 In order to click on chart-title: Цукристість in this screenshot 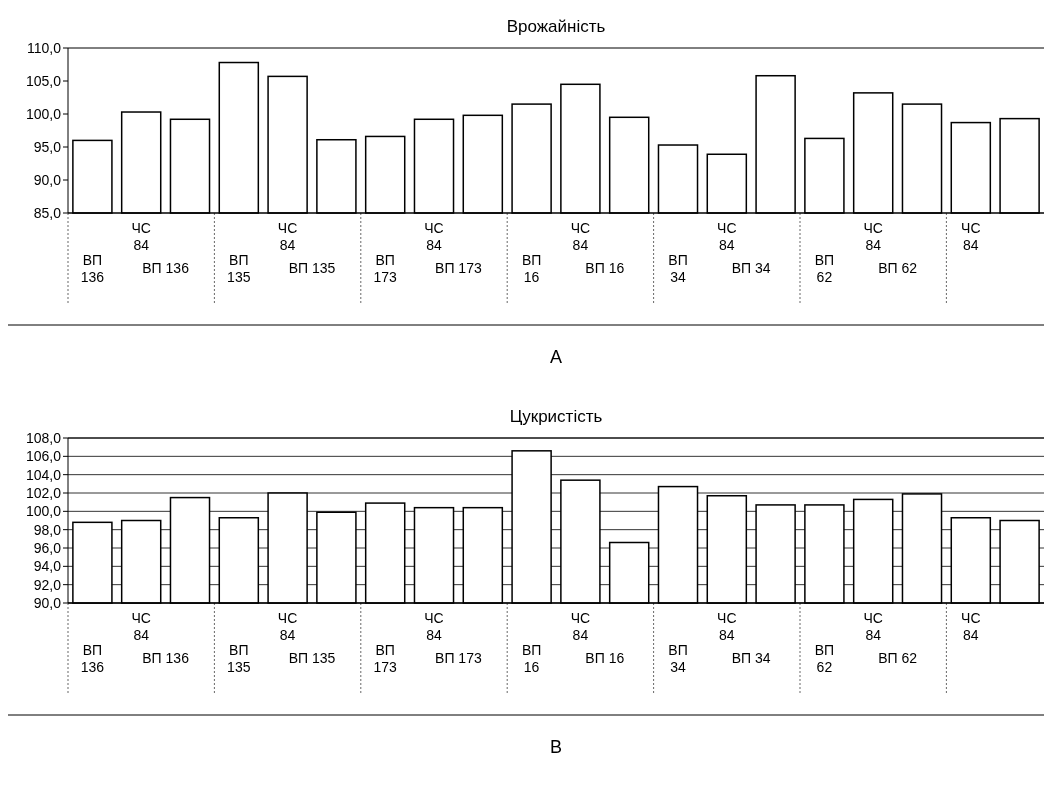, I will do `click(556, 416)`.